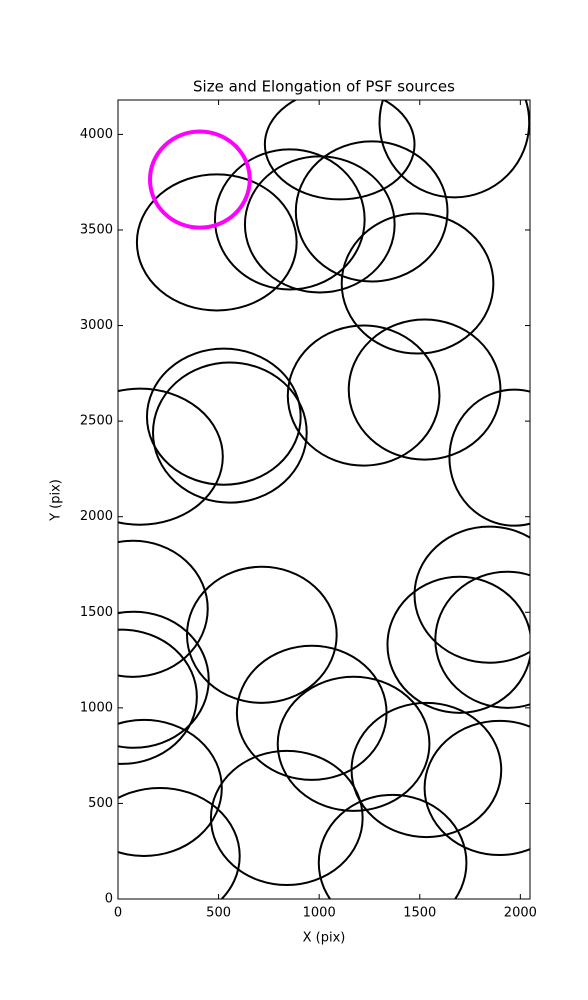 This screenshot has width=588, height=1000. What do you see at coordinates (419, 913) in the screenshot?
I see `x-tick-label: 1500` at bounding box center [419, 913].